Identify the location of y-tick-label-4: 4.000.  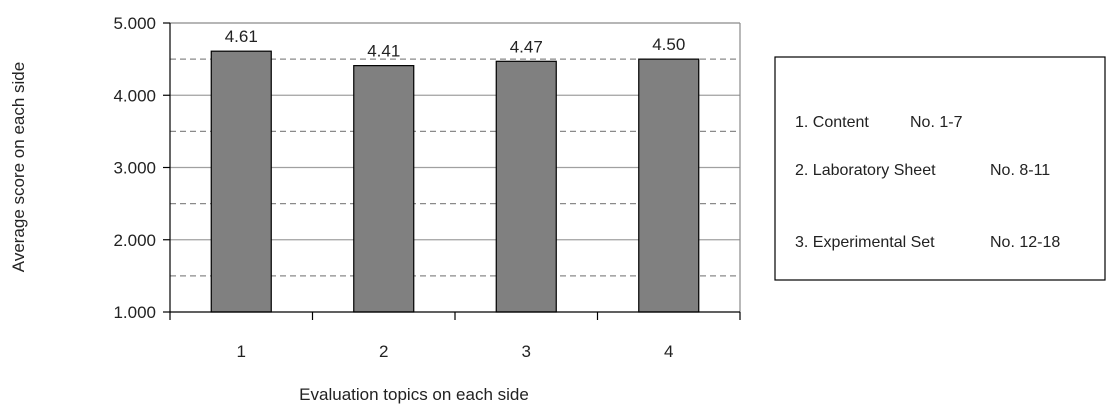
(134, 95).